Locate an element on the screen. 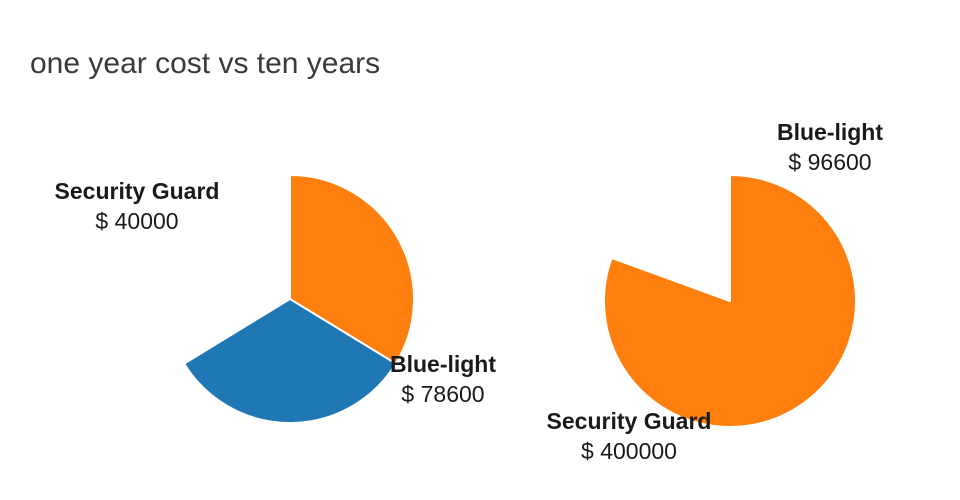 This screenshot has height=500, width=960. slice-label-value: $ 78600 is located at coordinates (443, 394).